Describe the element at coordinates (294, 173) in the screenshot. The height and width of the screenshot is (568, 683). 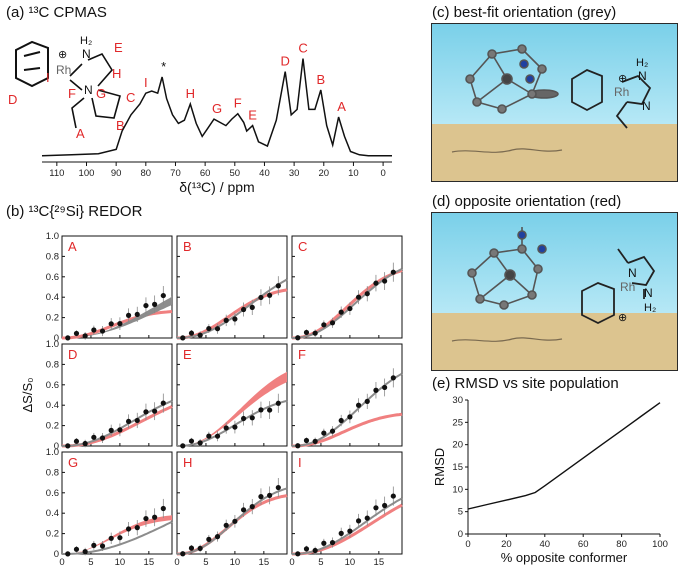
I see `cpmas-x-tick-label: 30` at that location.